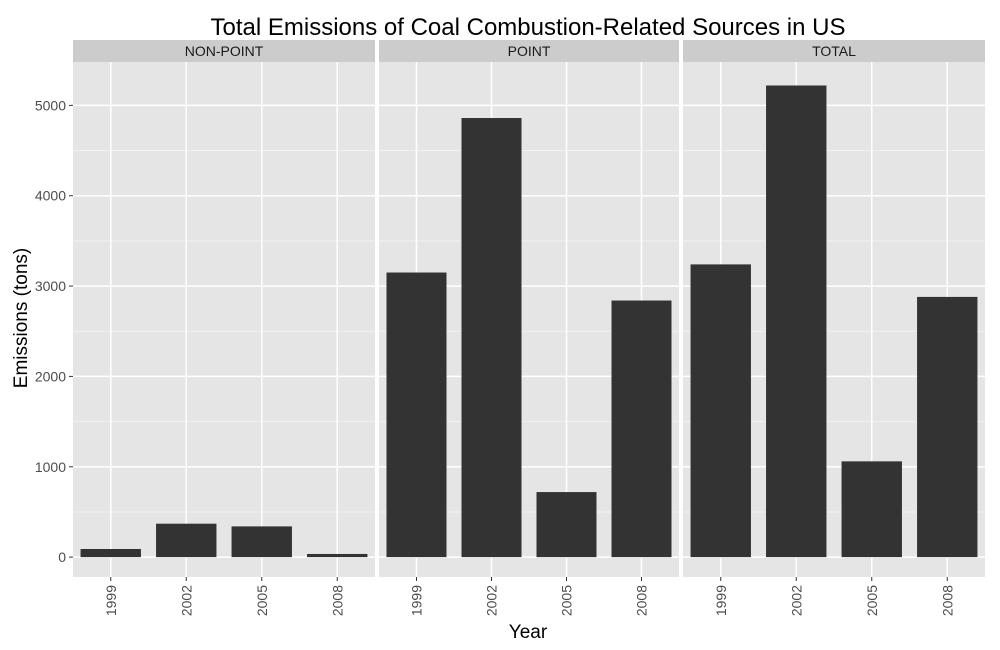 The height and width of the screenshot is (650, 1000). What do you see at coordinates (720, 411) in the screenshot?
I see `bar-total-1999` at bounding box center [720, 411].